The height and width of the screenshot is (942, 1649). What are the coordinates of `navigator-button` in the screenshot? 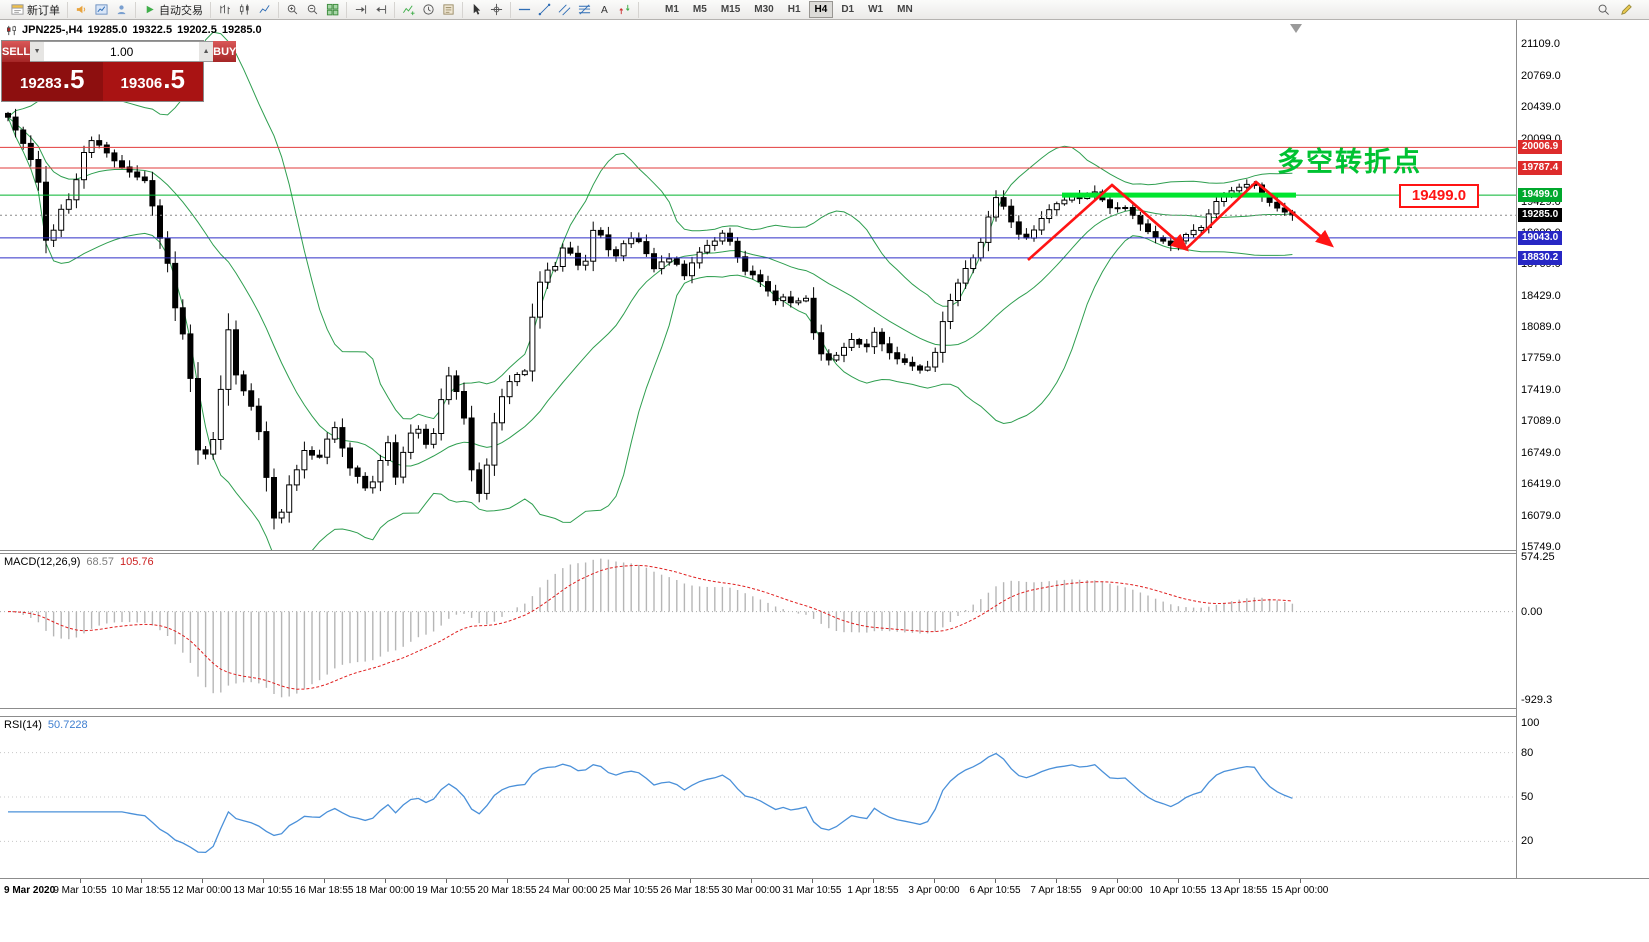 It's located at (121, 10).